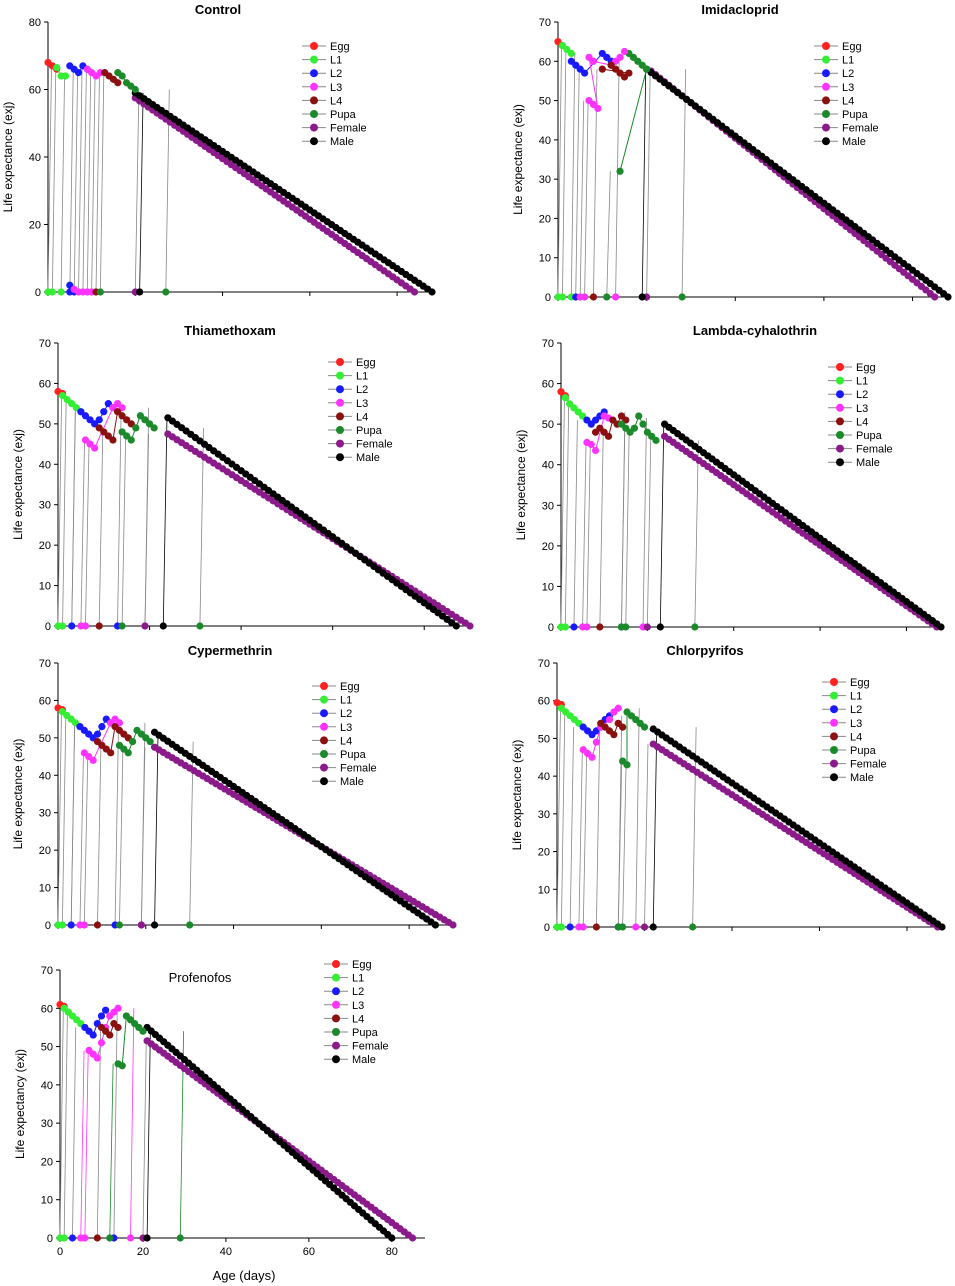 Image resolution: width=955 pixels, height=1286 pixels. Describe the element at coordinates (600, 627) in the screenshot. I see `zero-point-l4` at that location.